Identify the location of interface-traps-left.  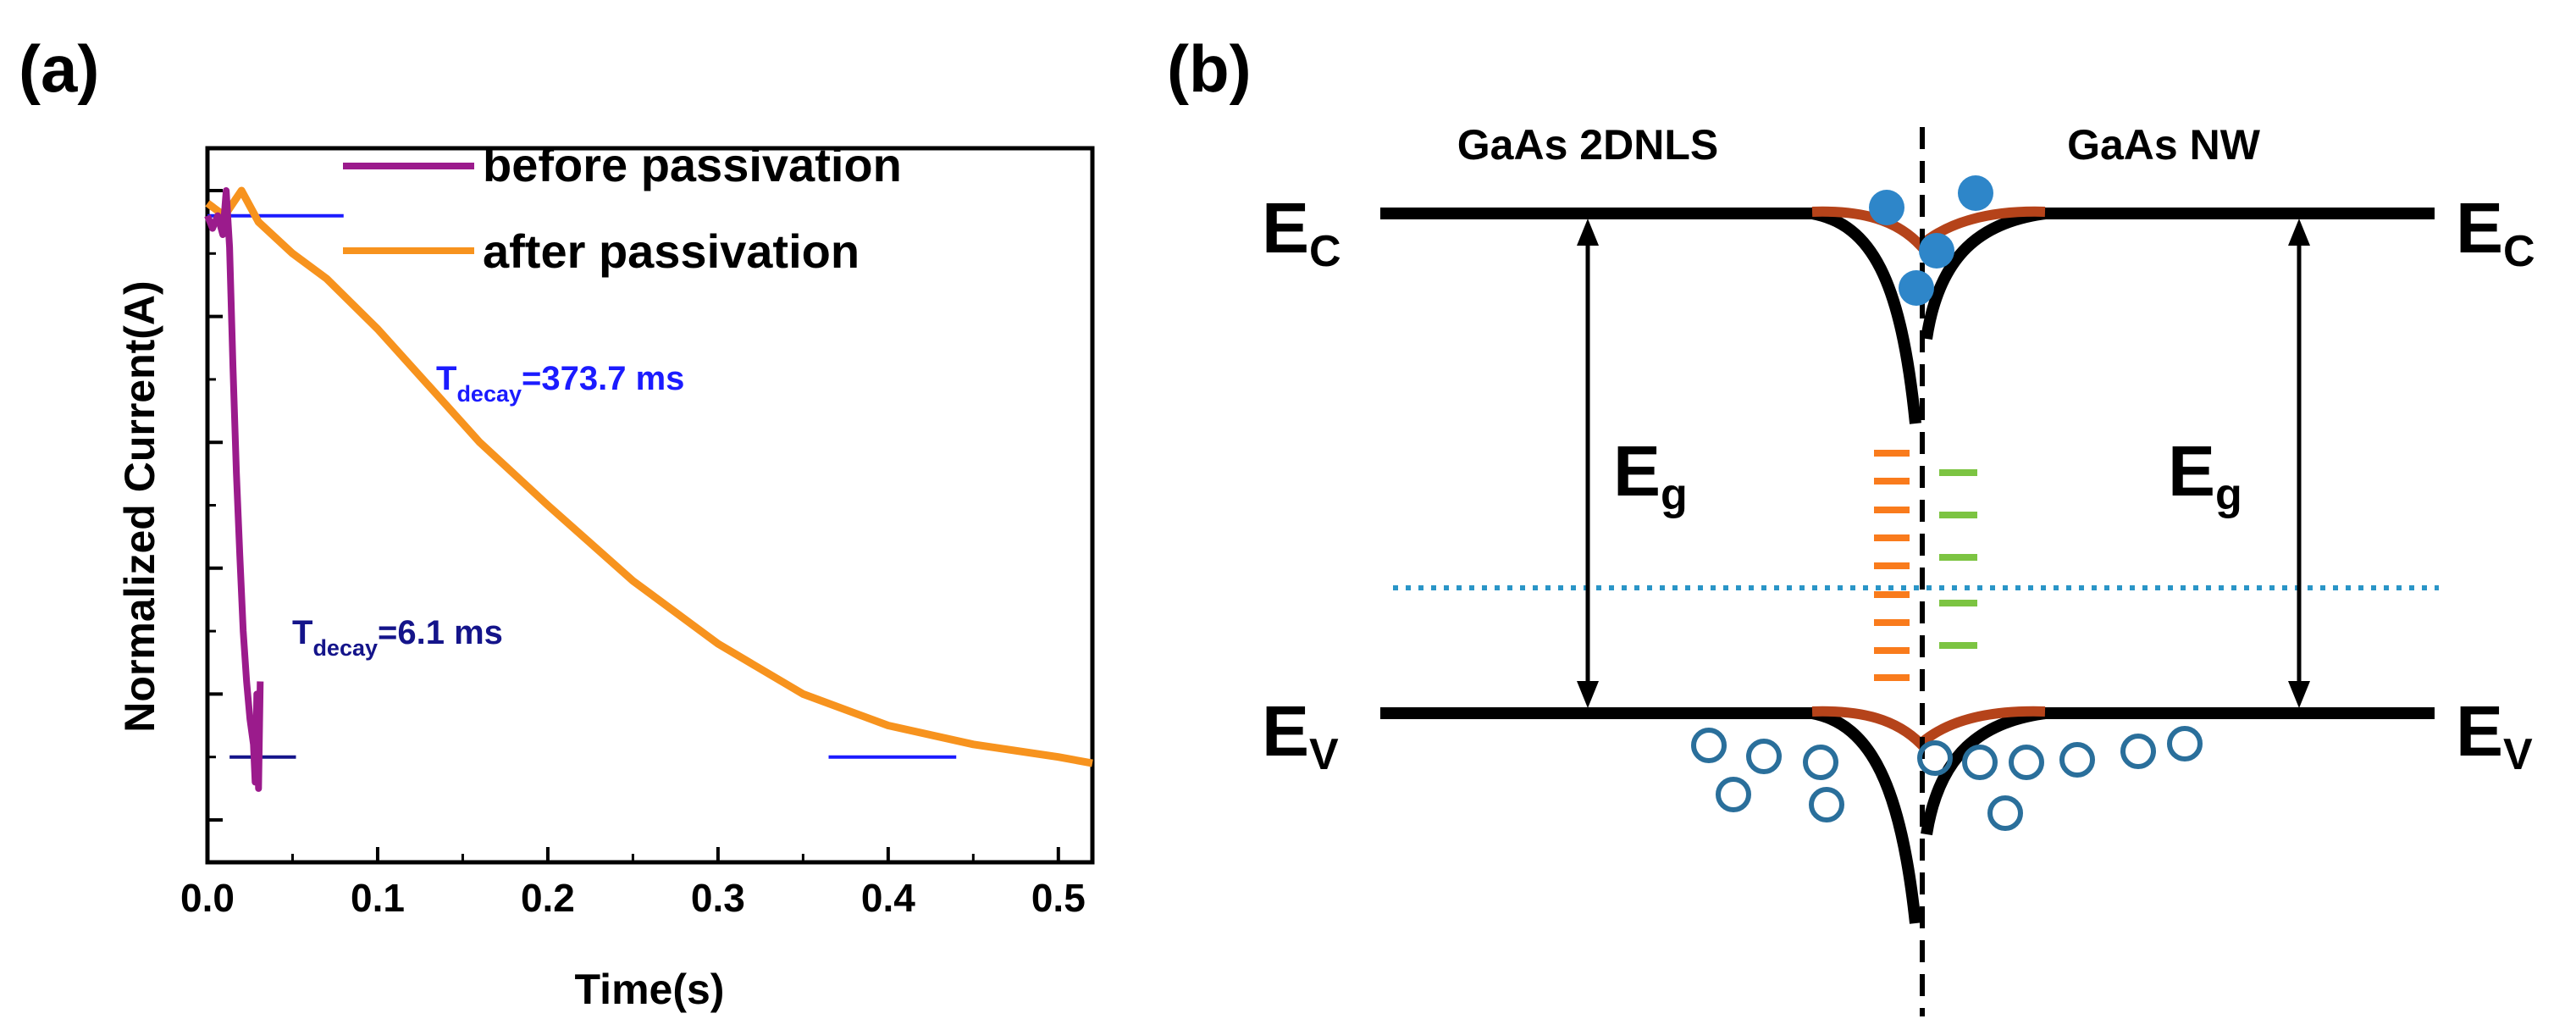
(1892, 565).